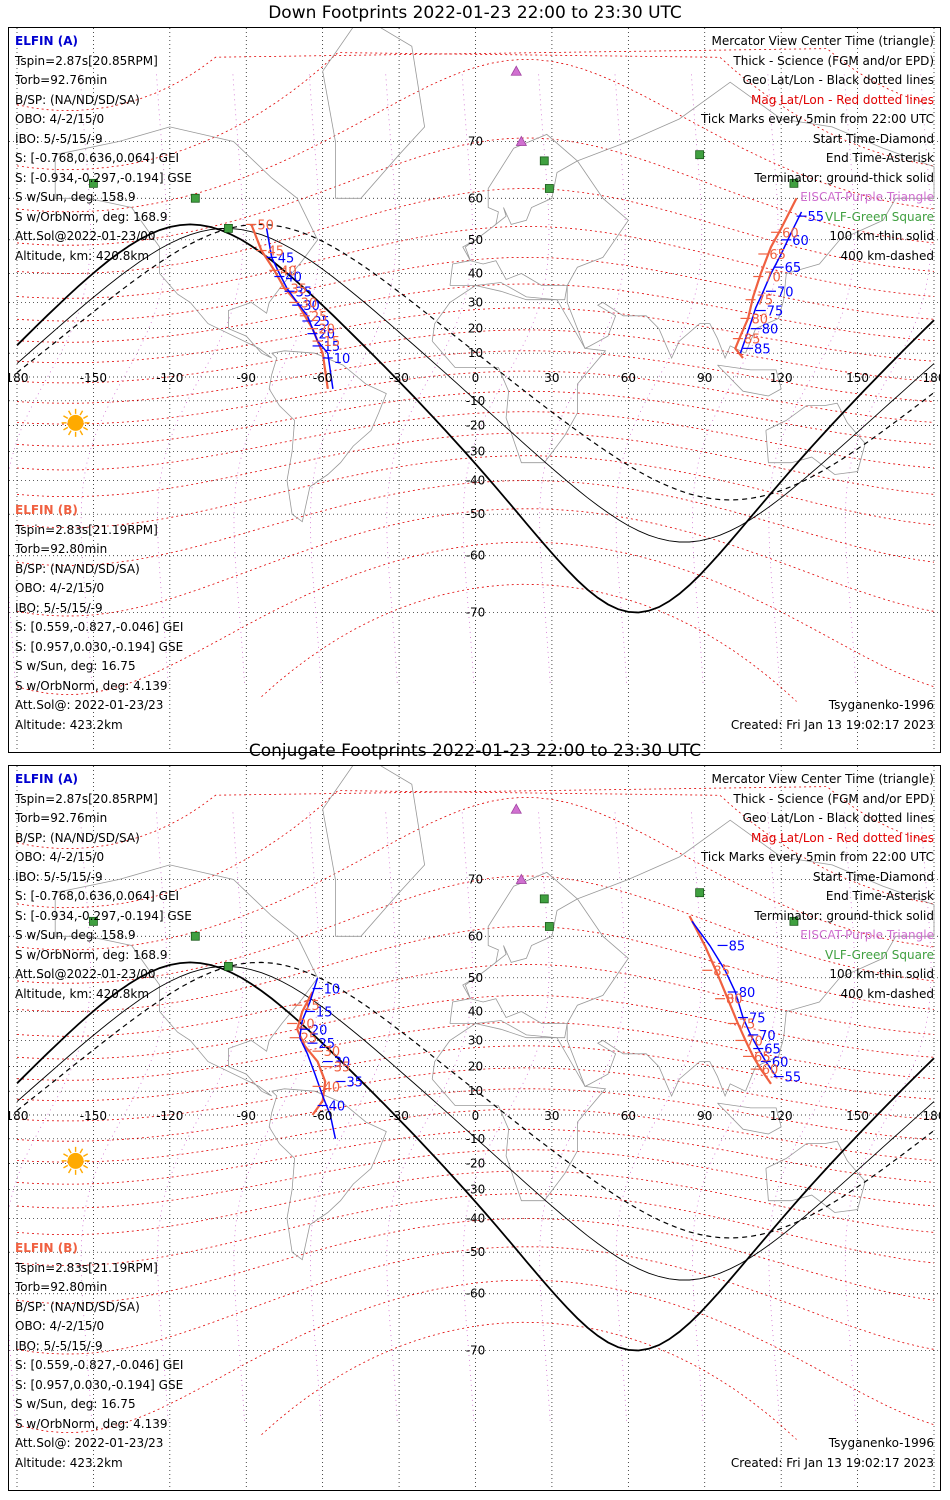  Describe the element at coordinates (790, 233) in the screenshot. I see `elfin-b-time-label: 60` at that location.